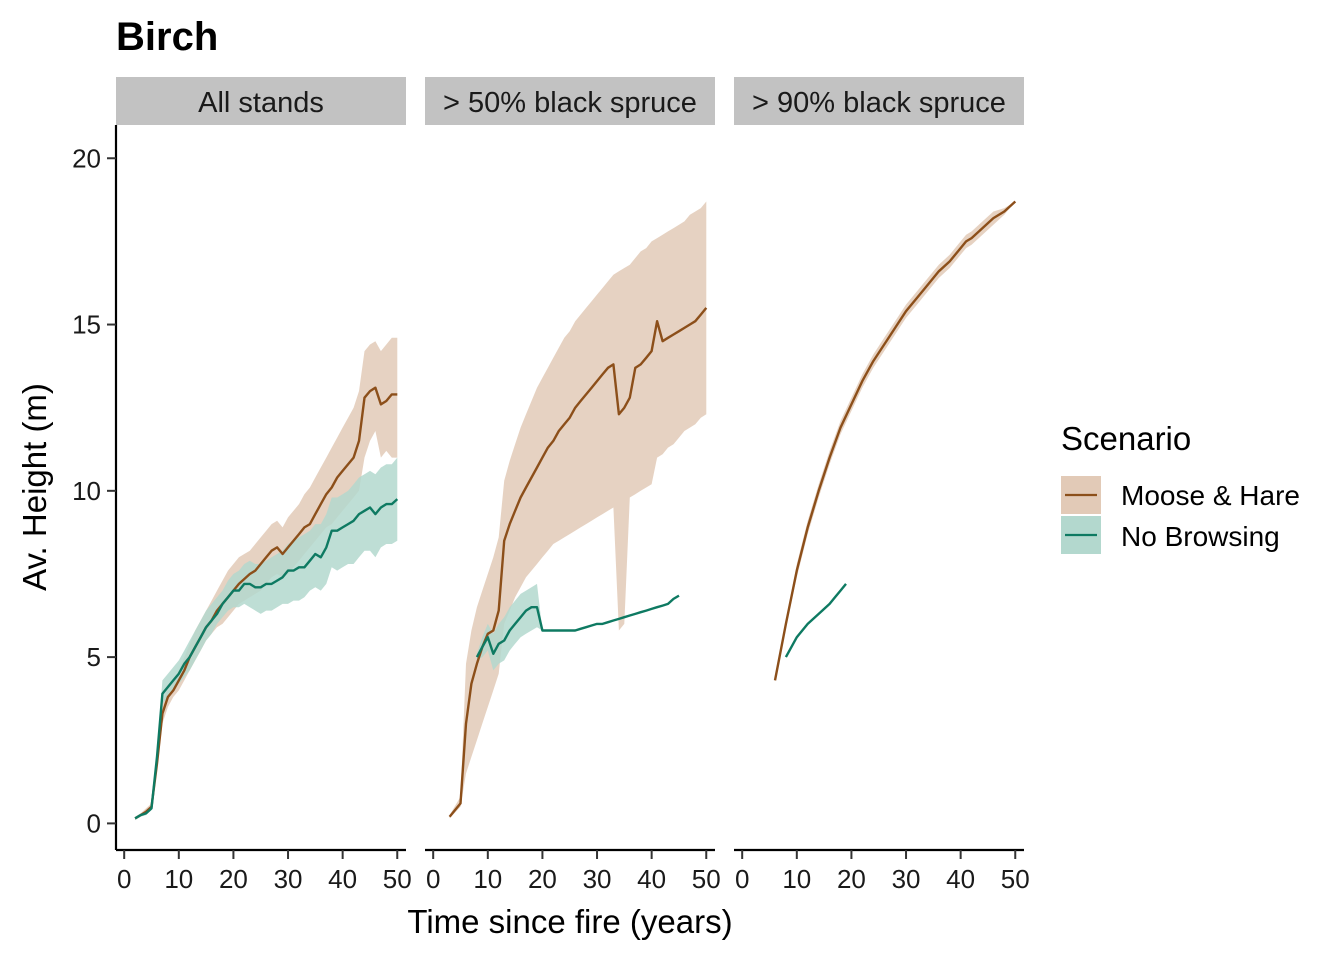 The width and height of the screenshot is (1344, 960). I want to click on panel-90-black-spruce: > 90% black spruce, so click(879, 379).